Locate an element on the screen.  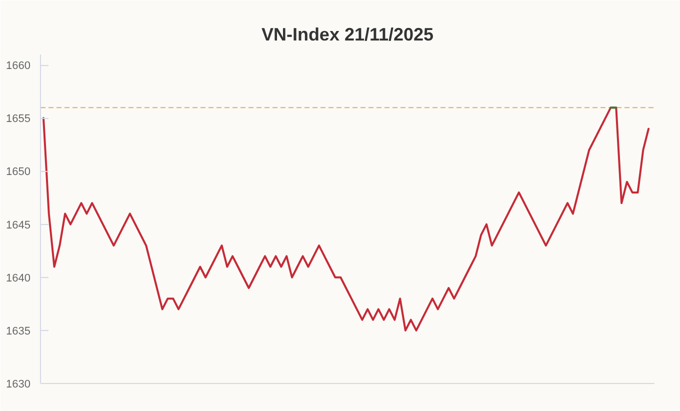
y-tick-label: 1630 is located at coordinates (18, 384).